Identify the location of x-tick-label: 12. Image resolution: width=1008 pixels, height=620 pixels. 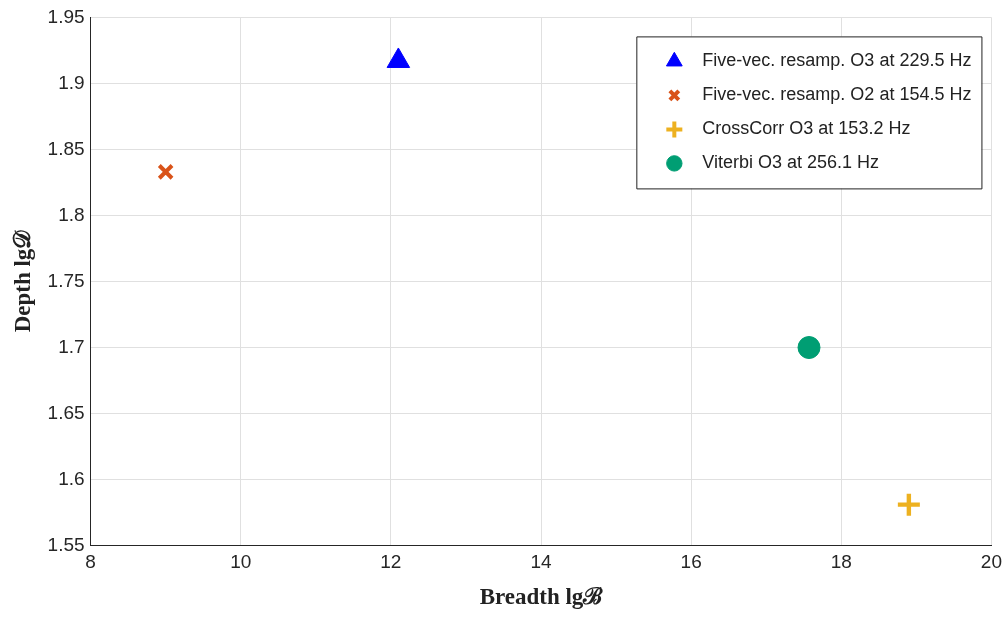
(391, 562).